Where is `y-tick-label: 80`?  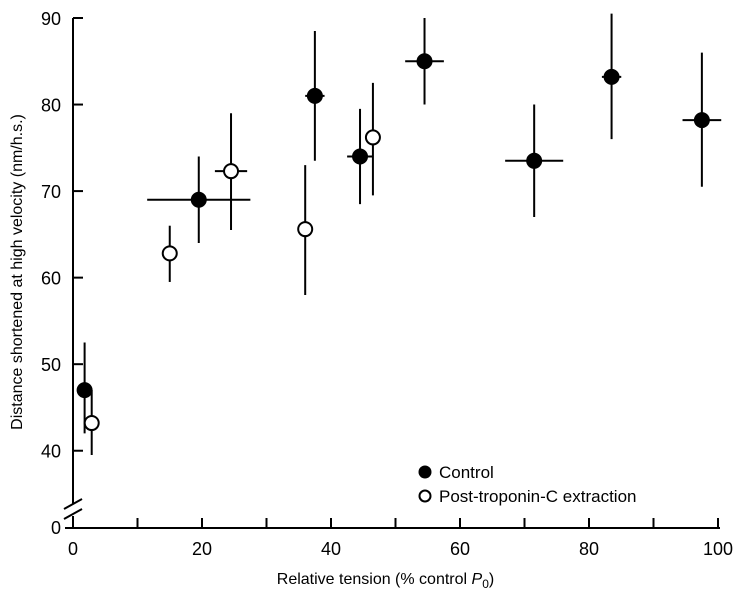 y-tick-label: 80 is located at coordinates (51, 106).